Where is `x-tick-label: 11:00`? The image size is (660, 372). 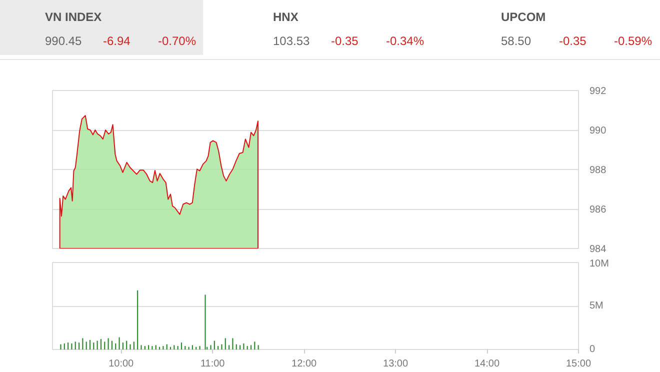
x-tick-label: 11:00 is located at coordinates (213, 364).